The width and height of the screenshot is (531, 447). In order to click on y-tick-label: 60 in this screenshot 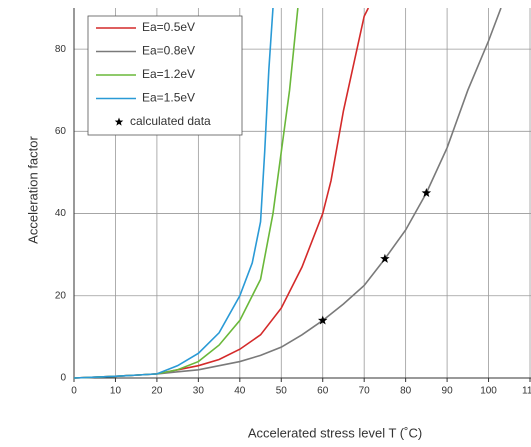, I will do `click(61, 131)`.